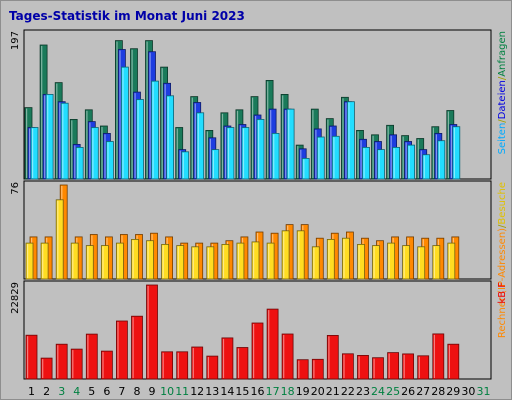  I want to click on side-legend-label: kB F, so click(502, 293).